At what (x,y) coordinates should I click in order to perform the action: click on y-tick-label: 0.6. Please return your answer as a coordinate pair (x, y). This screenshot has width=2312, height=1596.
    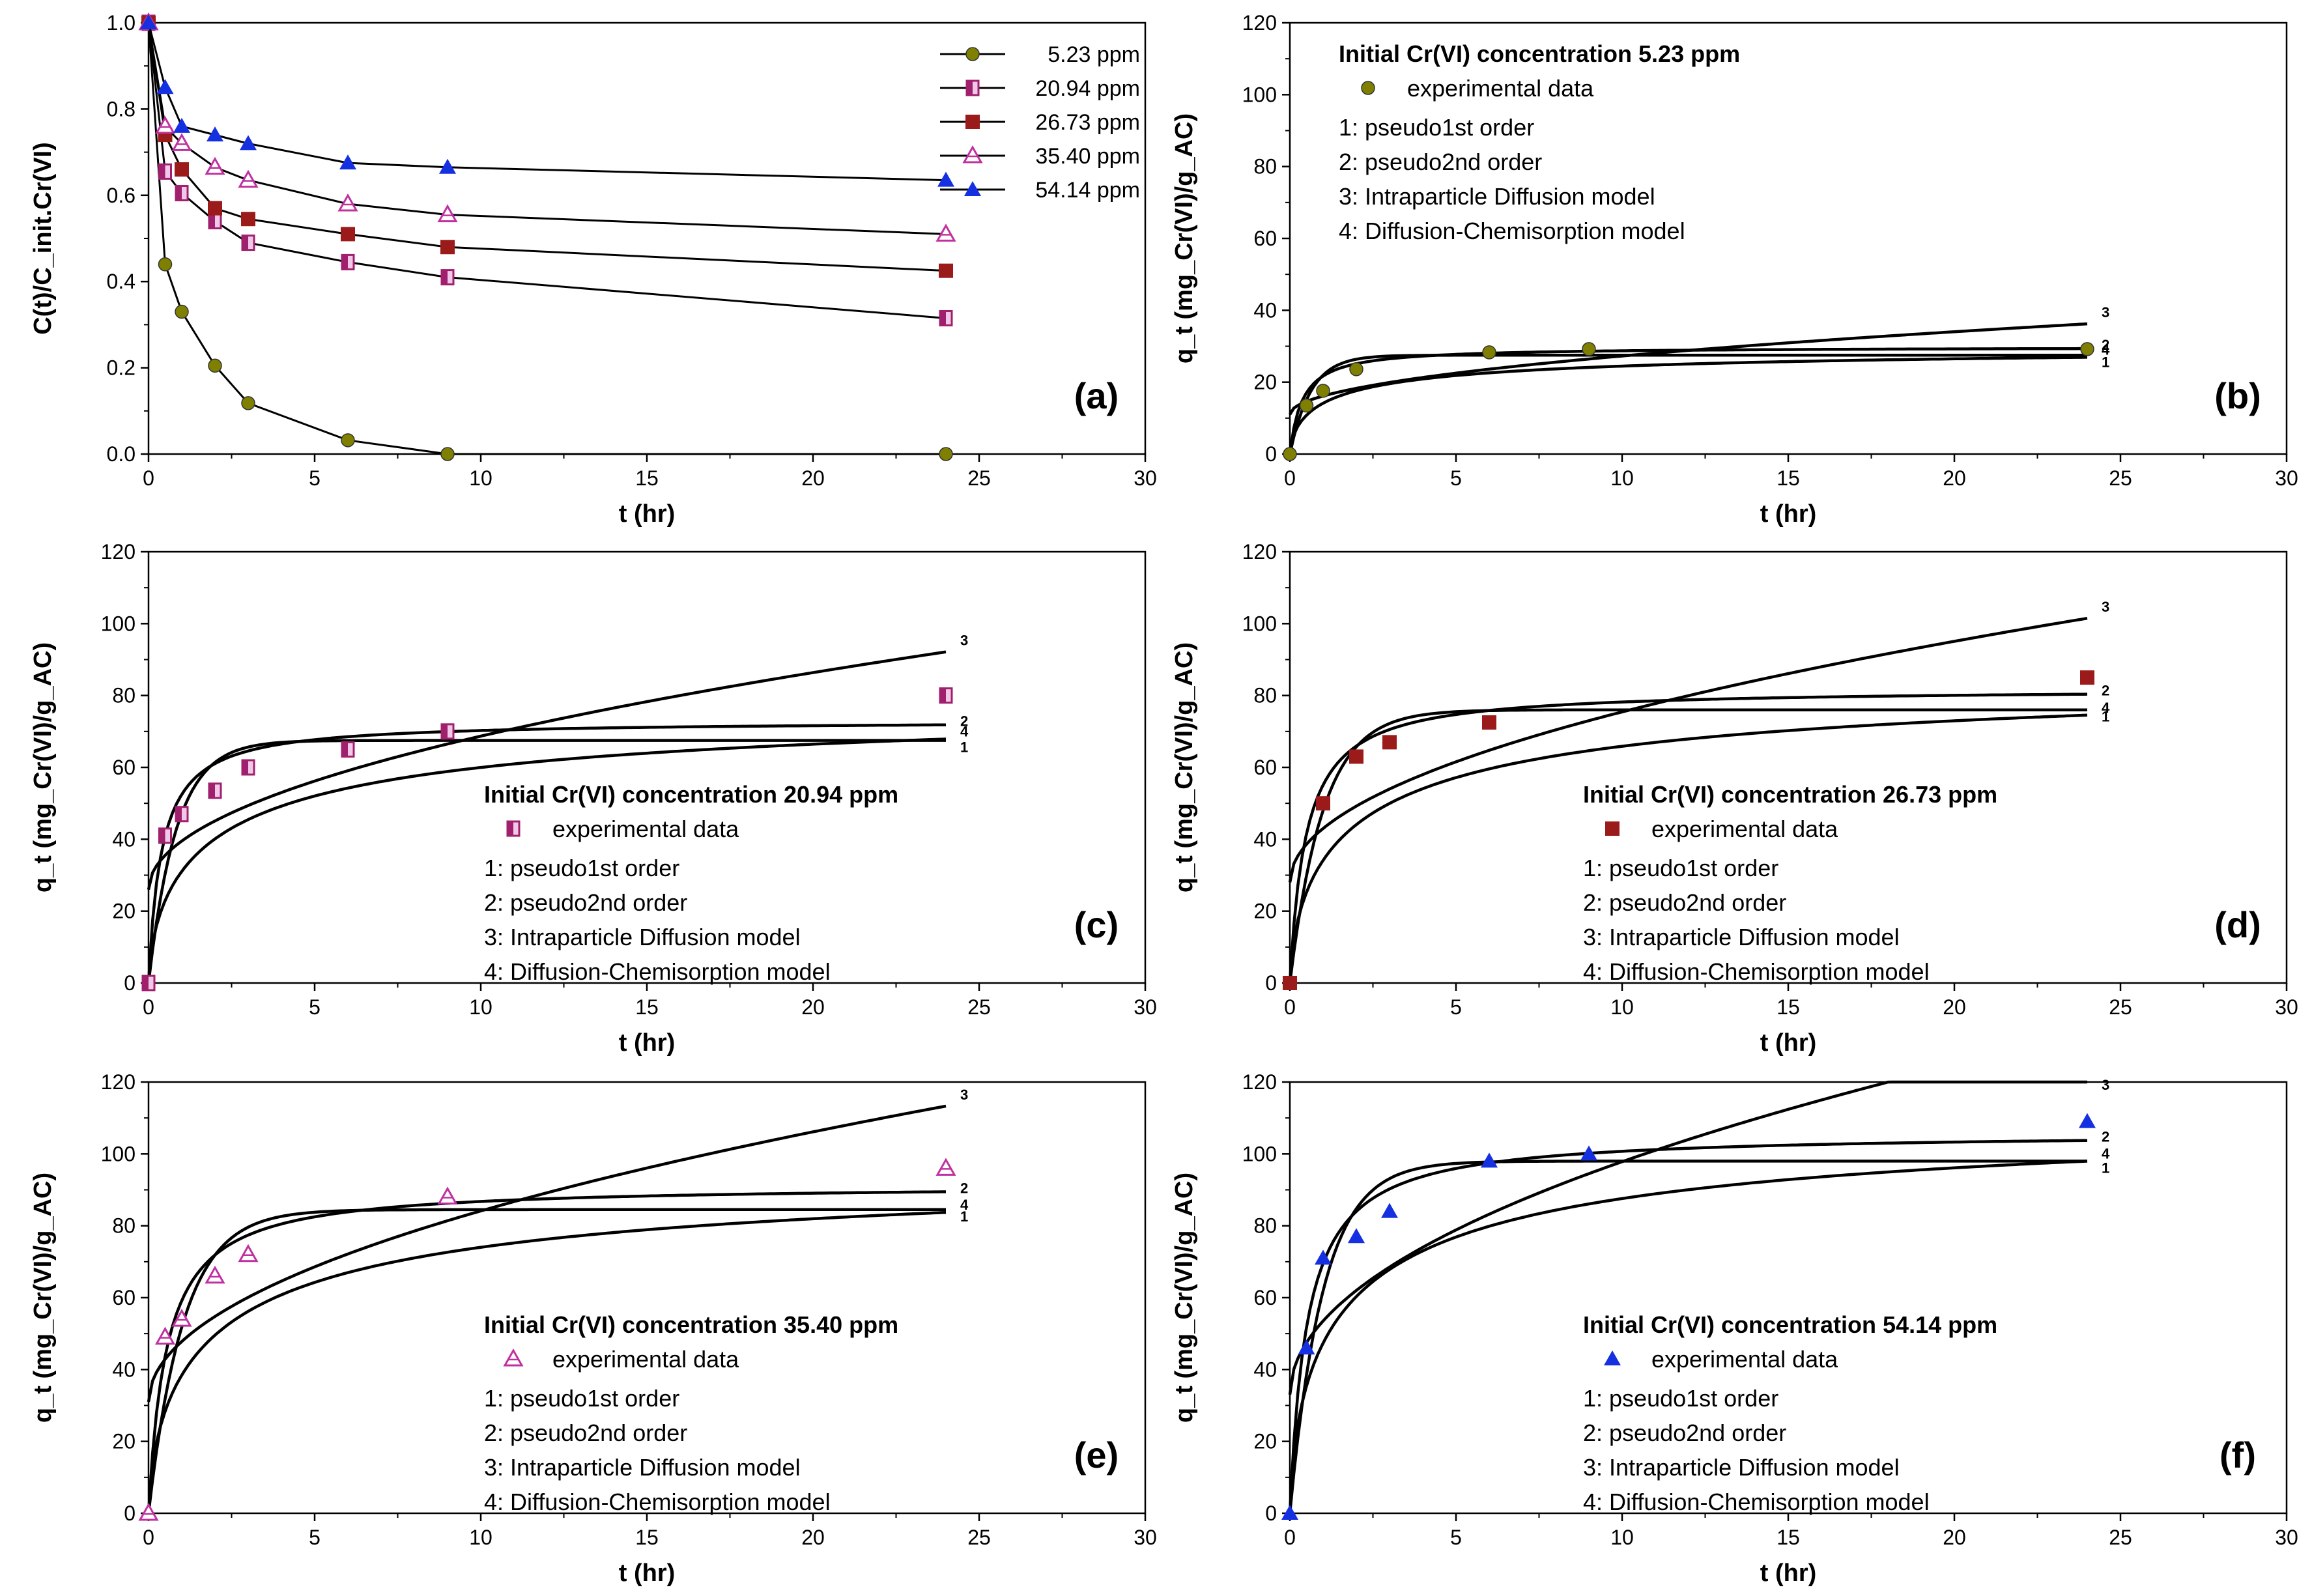
    Looking at the image, I should click on (121, 195).